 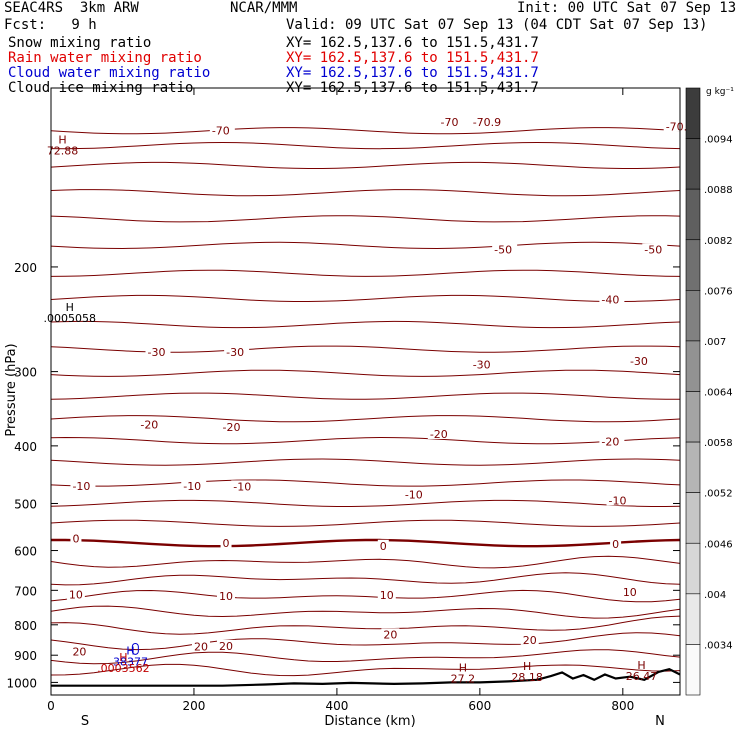 I want to click on terrain-line, so click(x=366, y=677).